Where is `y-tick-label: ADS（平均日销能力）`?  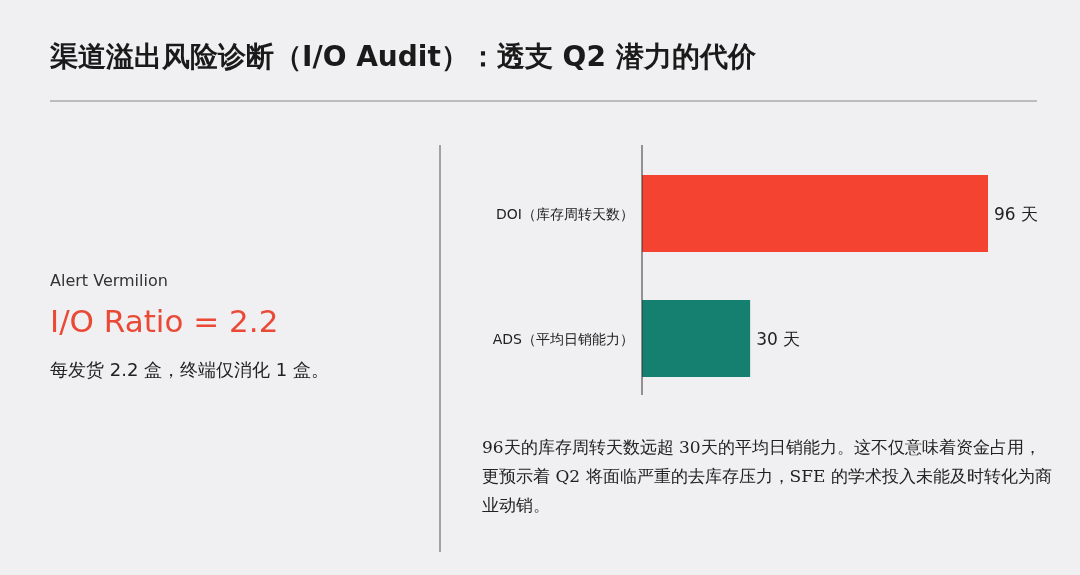
y-tick-label: ADS（平均日销能力） is located at coordinates (563, 338).